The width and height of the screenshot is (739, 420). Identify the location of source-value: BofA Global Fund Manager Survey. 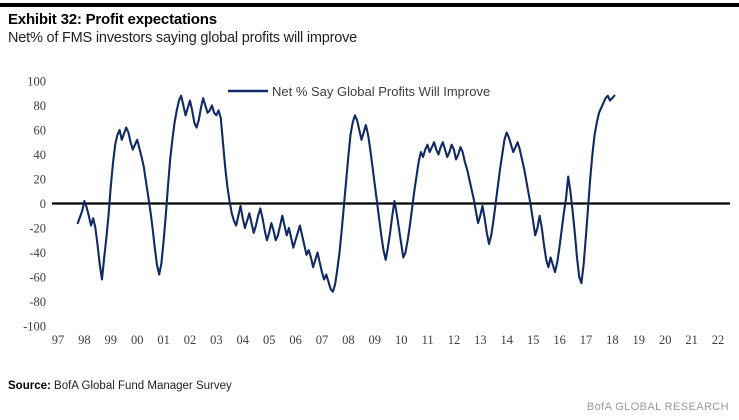
(143, 386).